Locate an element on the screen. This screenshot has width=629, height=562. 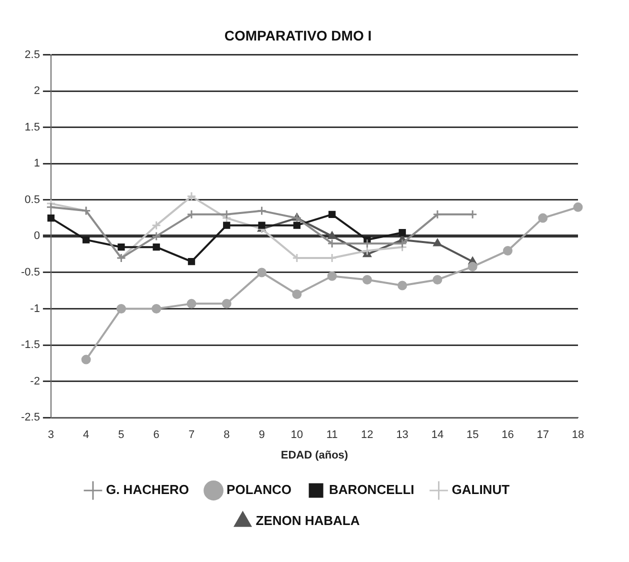
y-tick-label: 1.5 is located at coordinates (32, 127).